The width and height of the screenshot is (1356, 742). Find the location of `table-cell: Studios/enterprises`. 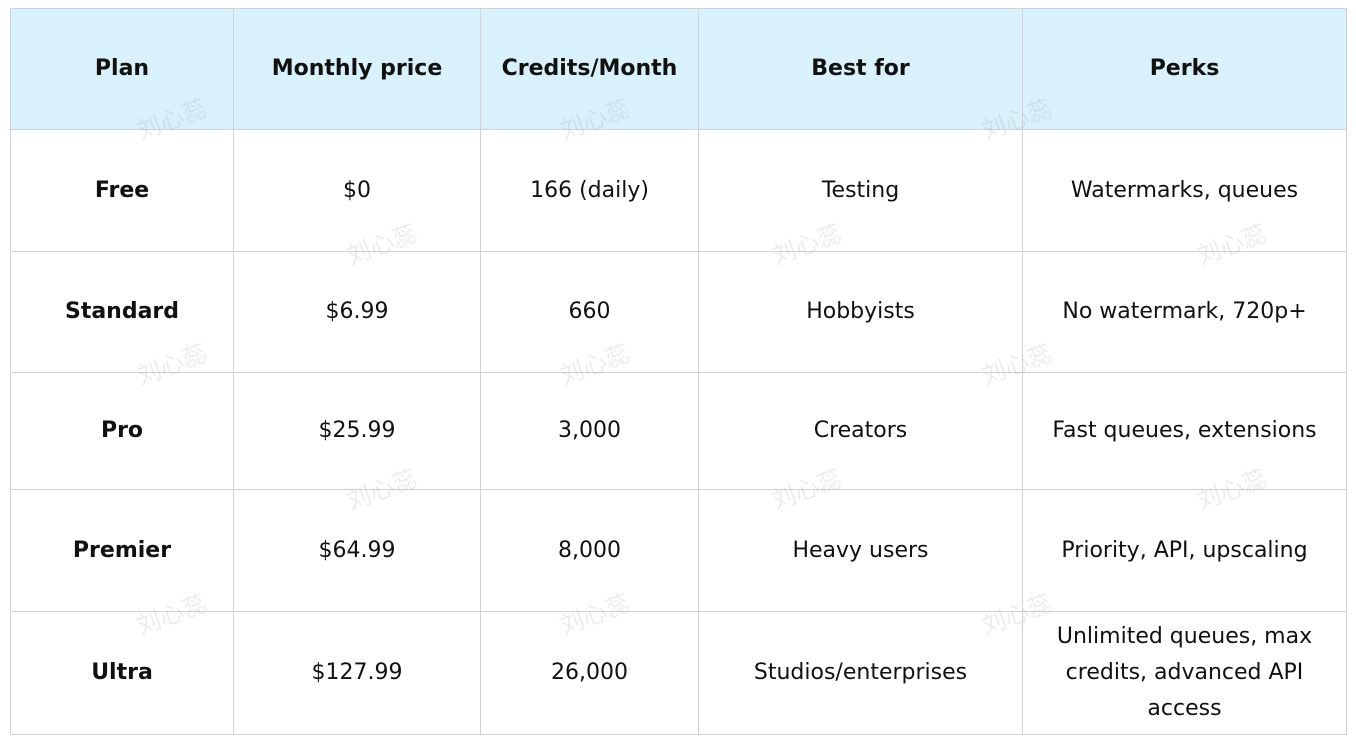

table-cell: Studios/enterprises is located at coordinates (860, 673).